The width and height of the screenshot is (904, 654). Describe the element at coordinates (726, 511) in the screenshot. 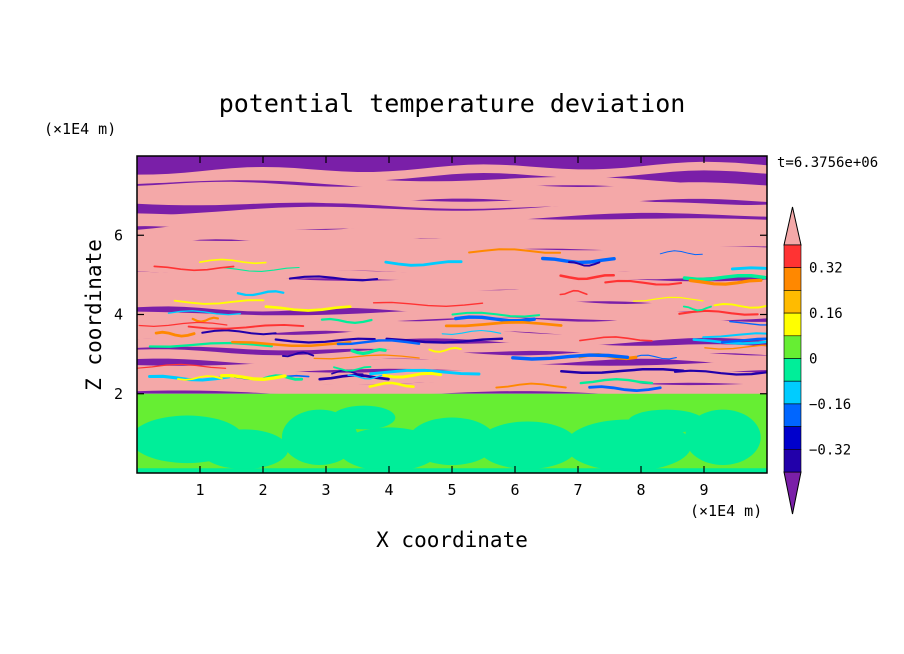

I see `x-unit-label: (×1E4 m)` at that location.